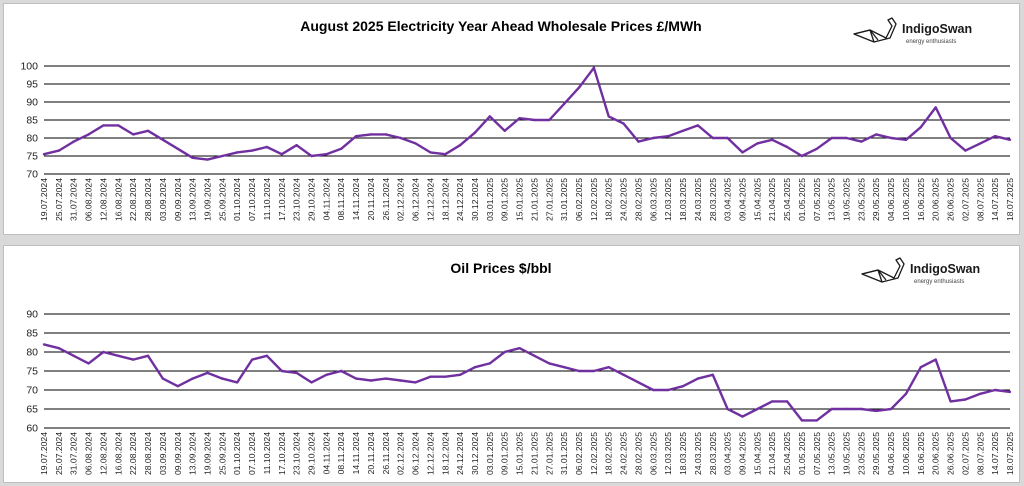  What do you see at coordinates (133, 199) in the screenshot?
I see `x-tick-label: 22.08.2024` at bounding box center [133, 199].